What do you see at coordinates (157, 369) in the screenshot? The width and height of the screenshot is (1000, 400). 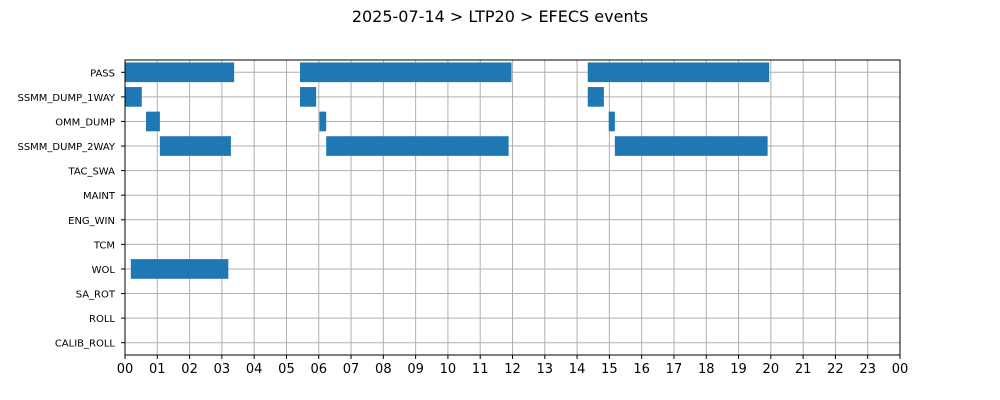 I see `x-tick-label: 01` at bounding box center [157, 369].